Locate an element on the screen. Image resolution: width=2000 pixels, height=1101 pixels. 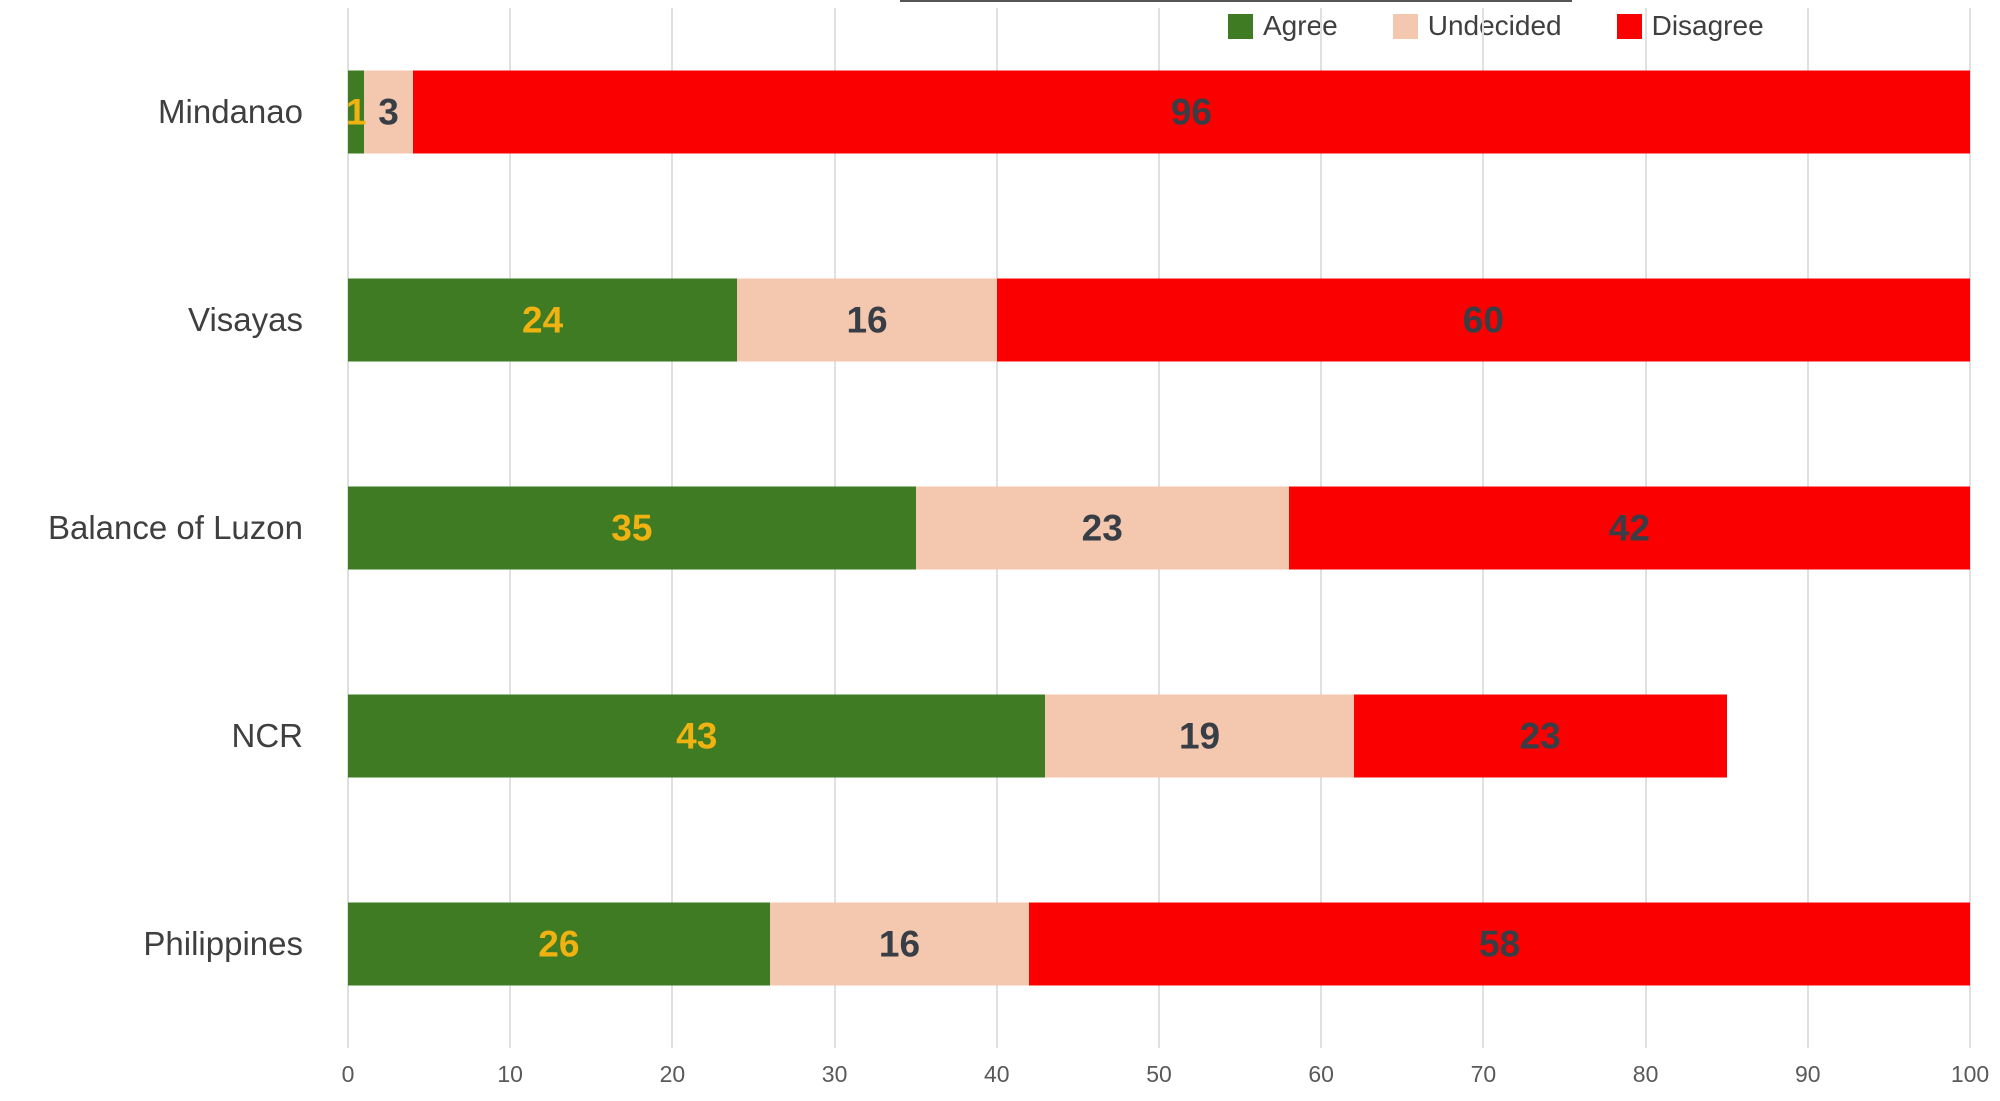
bar-segment-balance-of-luzon-undecided: 23 is located at coordinates (1102, 528).